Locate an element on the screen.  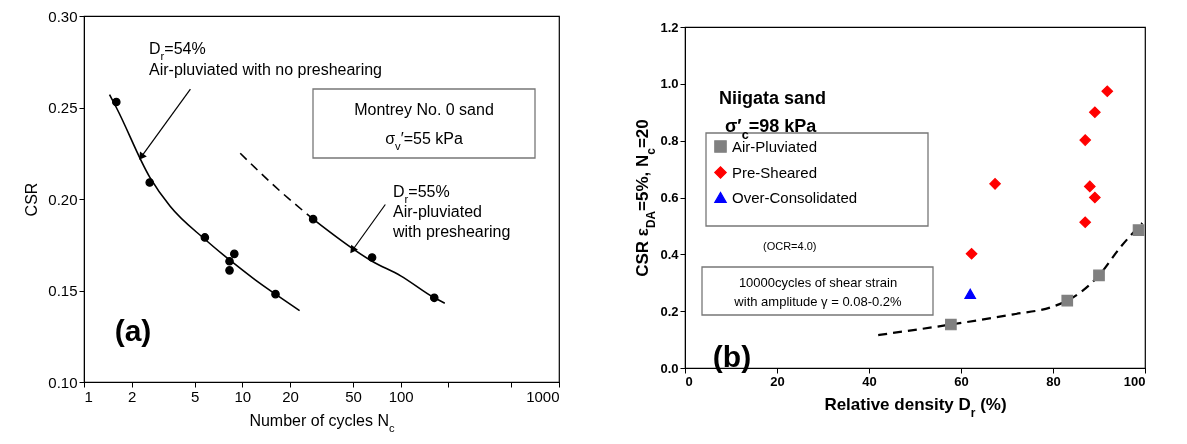
y-tick-label: 0.4 is located at coordinates (670, 254).